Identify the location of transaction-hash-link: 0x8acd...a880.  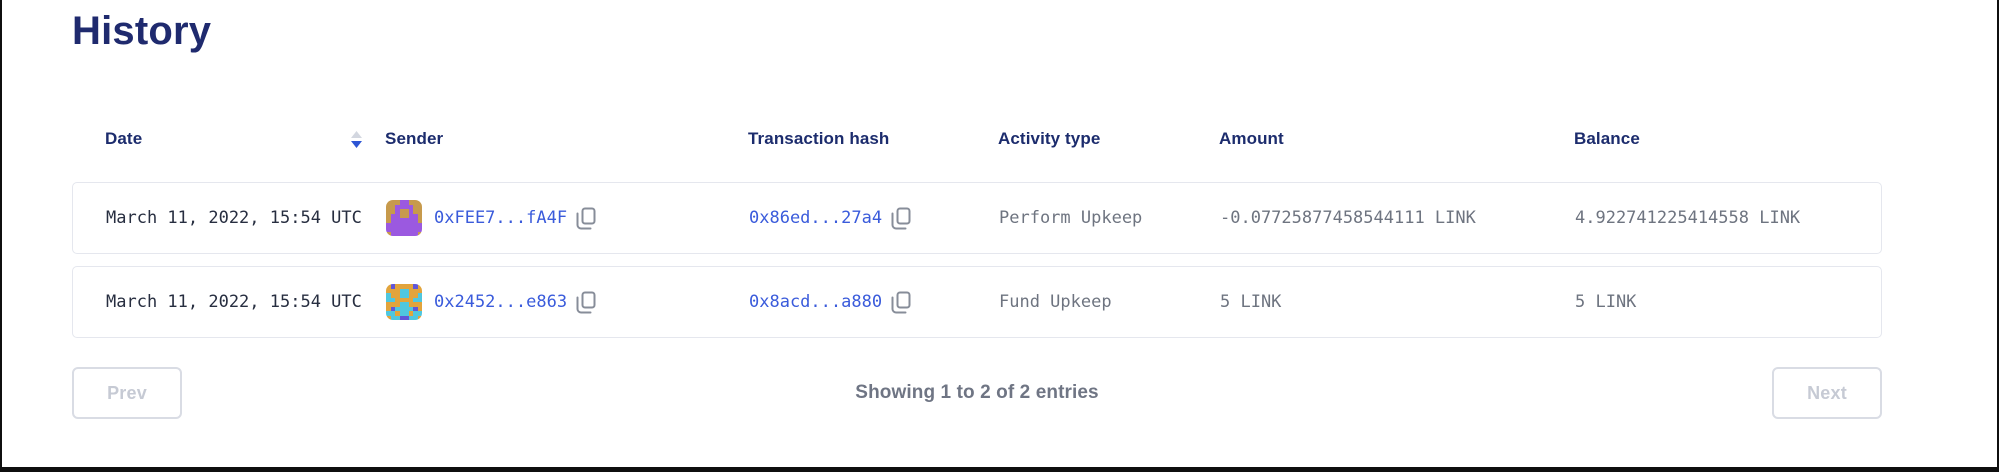
(816, 302).